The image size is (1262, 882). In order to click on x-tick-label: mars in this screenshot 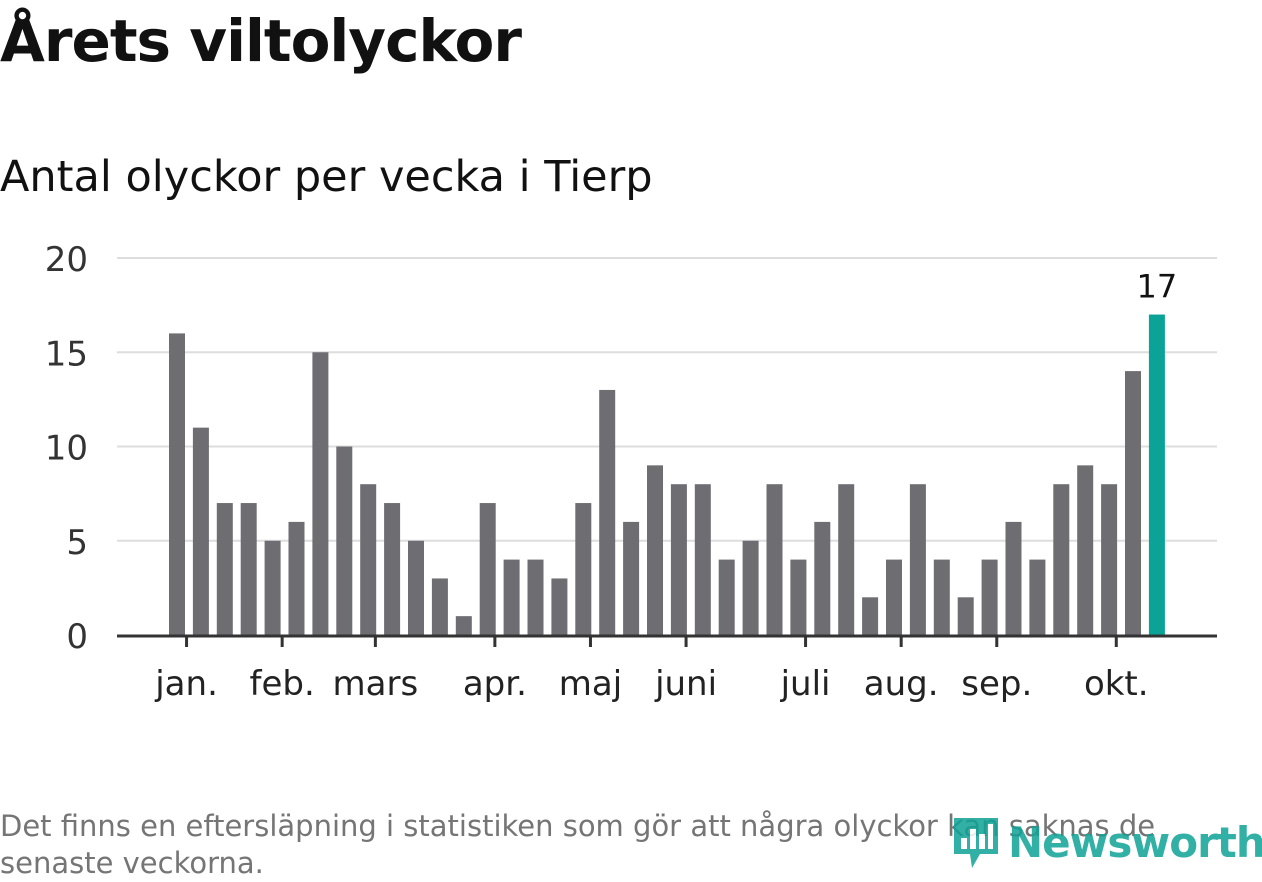, I will do `click(376, 684)`.